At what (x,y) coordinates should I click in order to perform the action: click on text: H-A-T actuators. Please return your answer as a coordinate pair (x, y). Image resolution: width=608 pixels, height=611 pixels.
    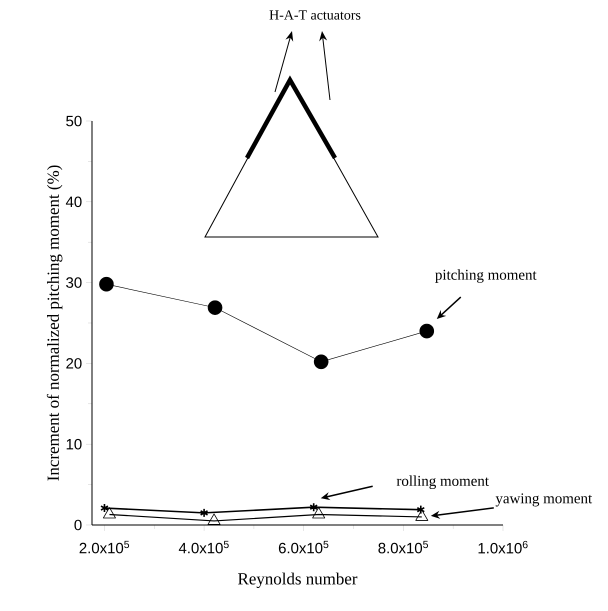
    Looking at the image, I should click on (315, 15).